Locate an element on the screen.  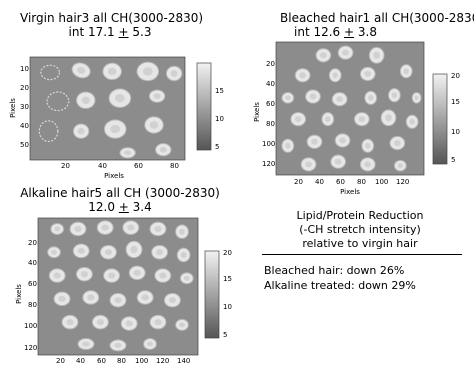
virgin-xtick: 60 is located at coordinates (138, 166).